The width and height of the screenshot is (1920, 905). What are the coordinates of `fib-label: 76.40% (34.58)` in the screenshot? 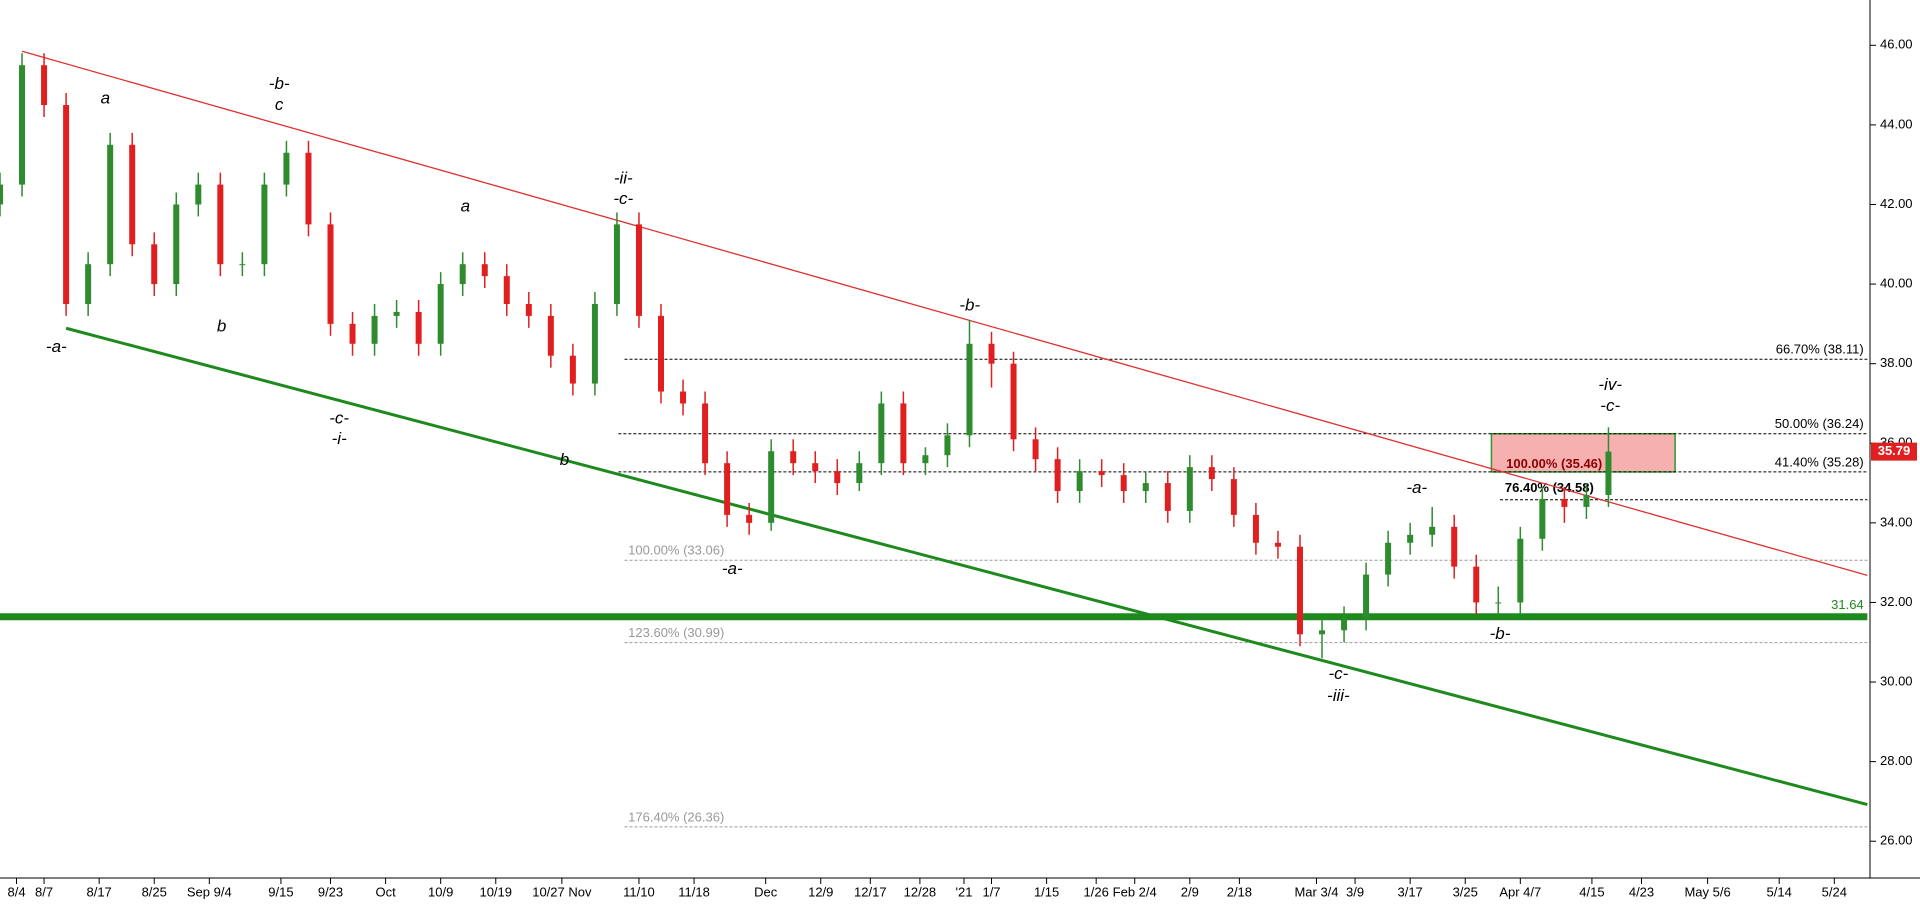 It's located at (1549, 487).